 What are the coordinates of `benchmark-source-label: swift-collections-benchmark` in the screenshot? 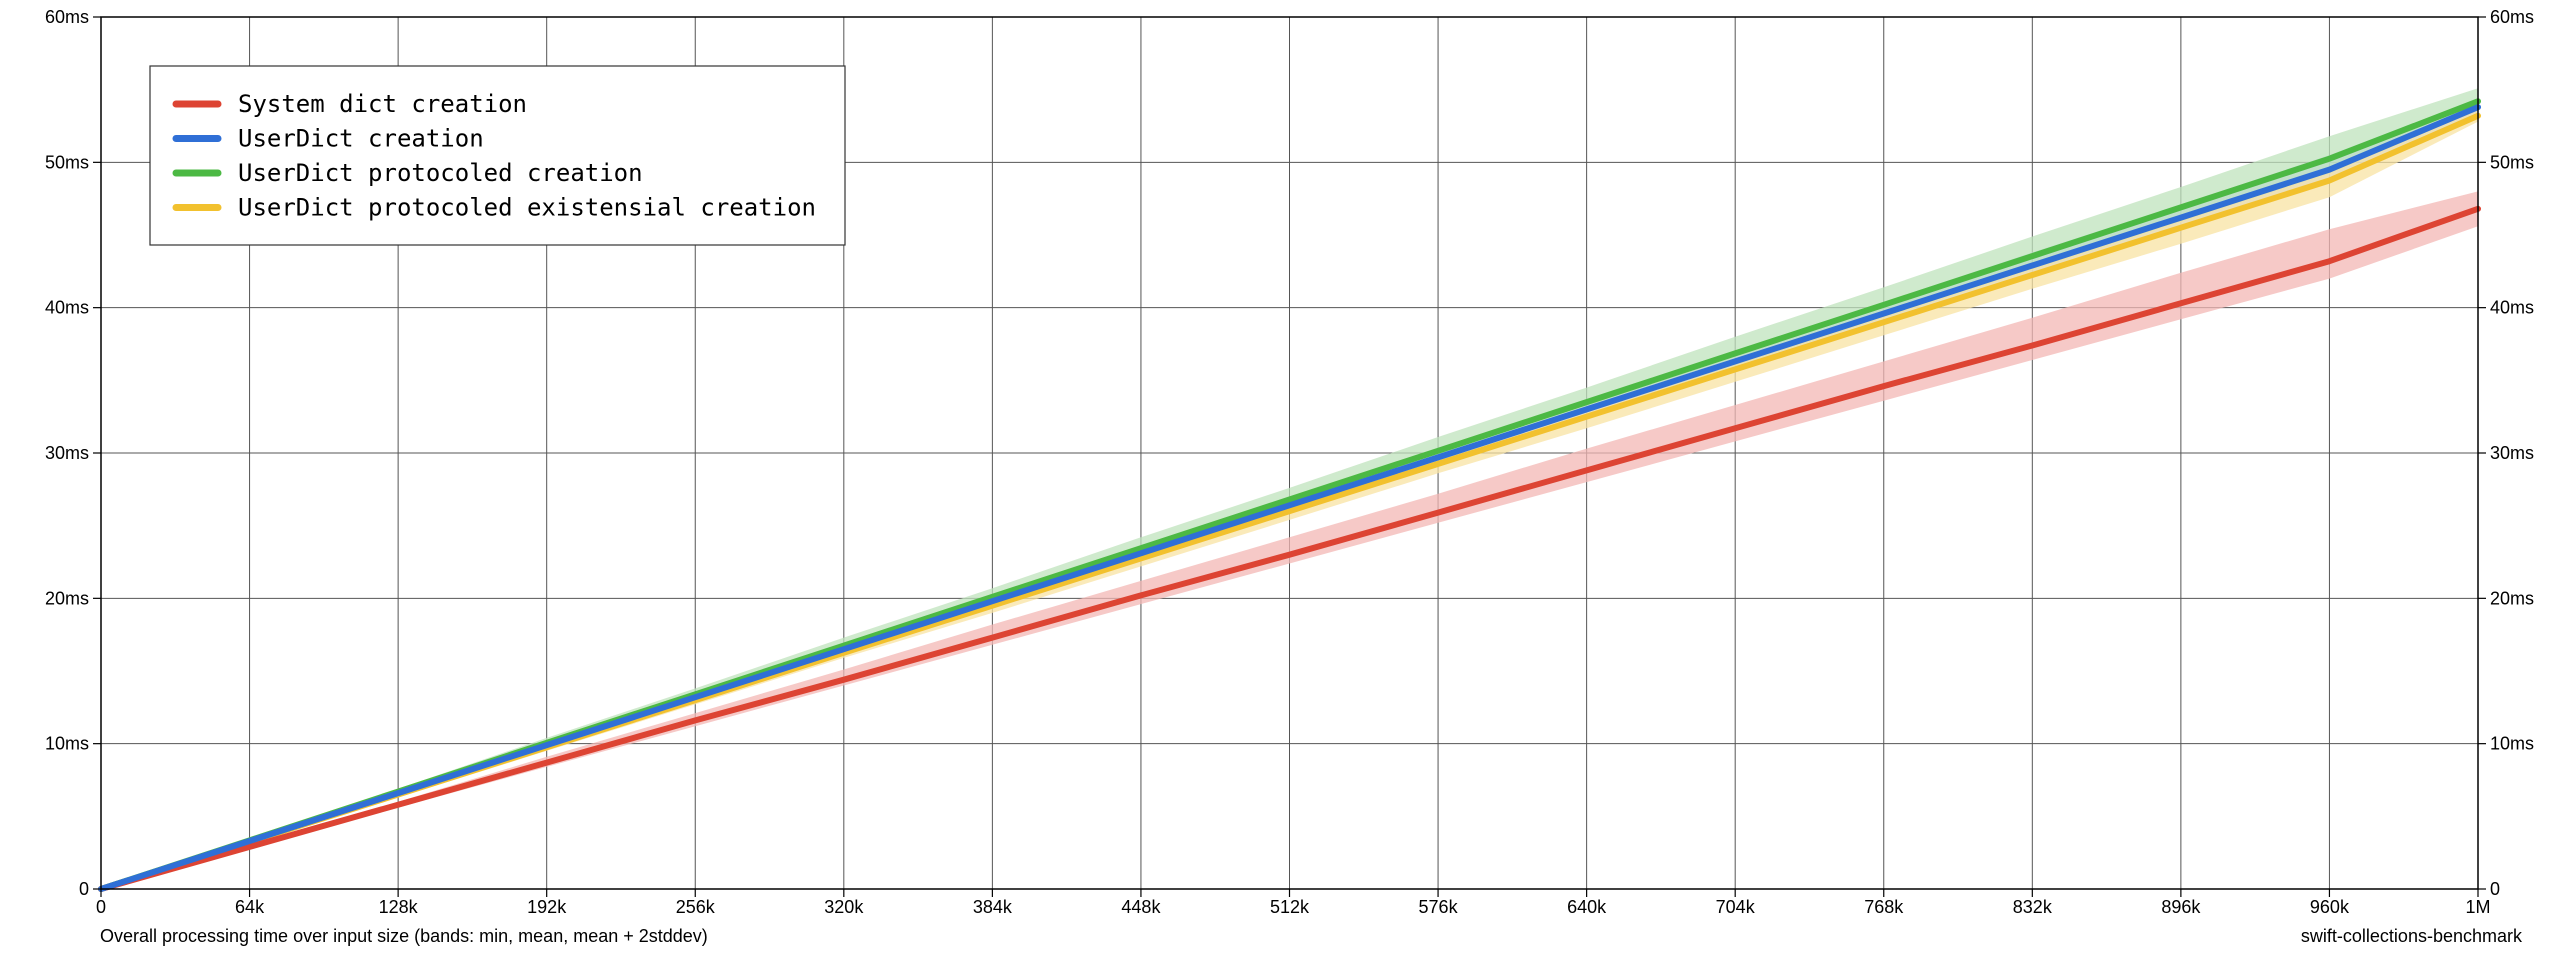 It's located at (2411, 936).